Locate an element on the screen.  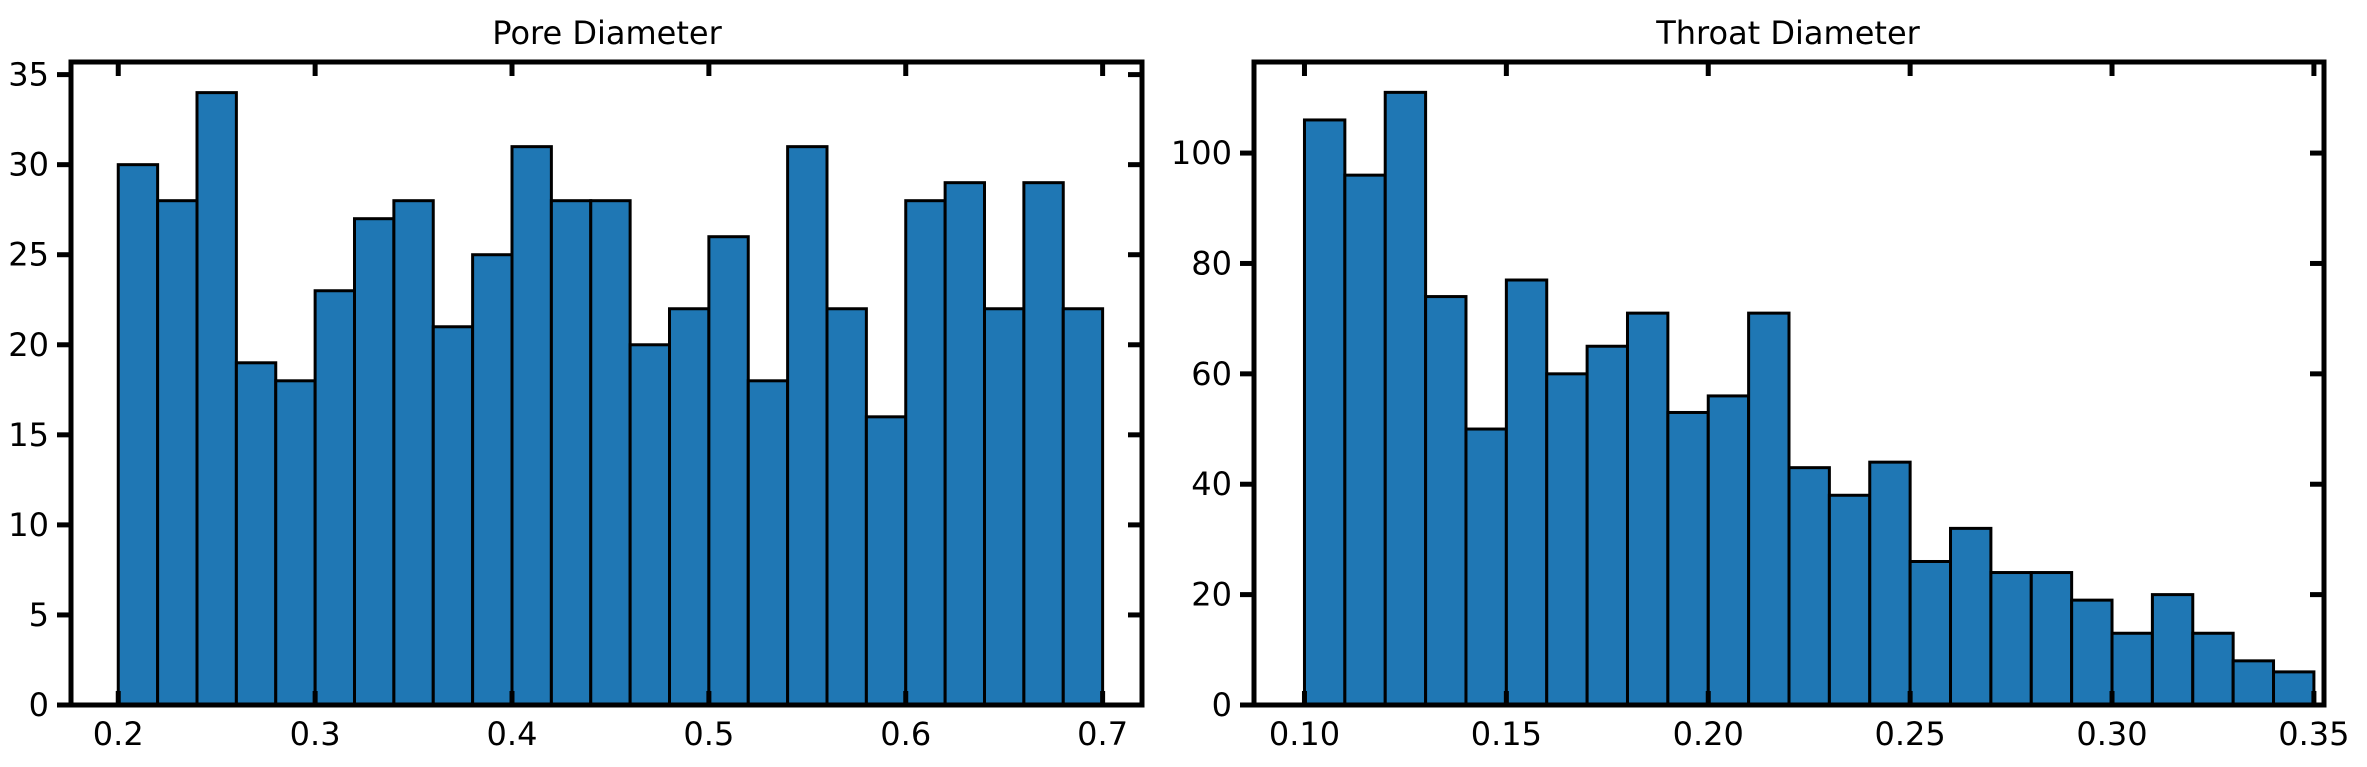
throat-y-tick-label: 40 is located at coordinates (1211, 484).